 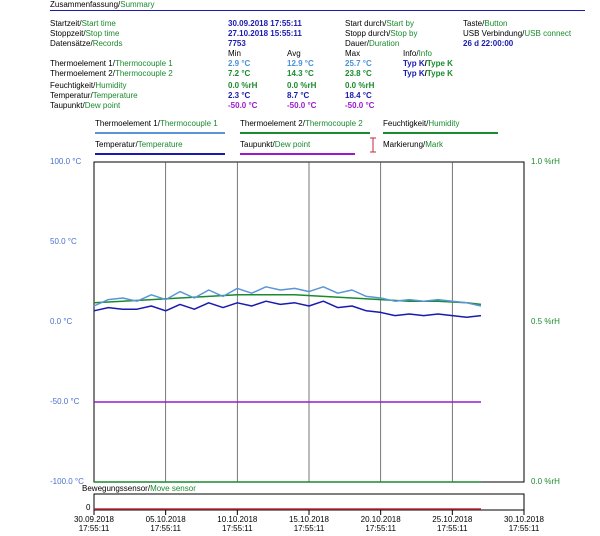 What do you see at coordinates (94, 524) in the screenshot?
I see `x-tick-label: 30.09.2018 17:55:11` at bounding box center [94, 524].